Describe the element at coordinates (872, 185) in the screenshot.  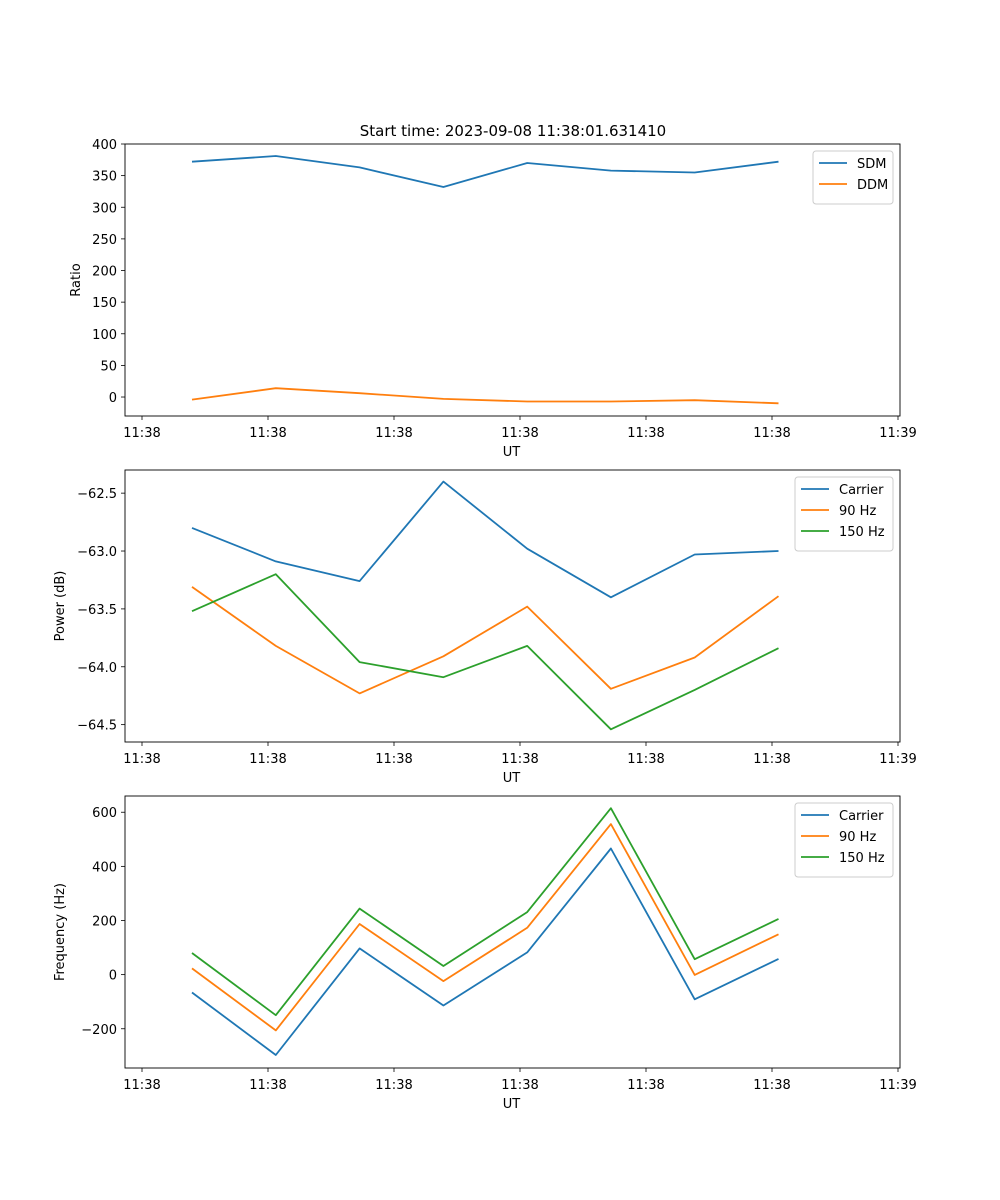
I see `legend-label: DDM` at that location.